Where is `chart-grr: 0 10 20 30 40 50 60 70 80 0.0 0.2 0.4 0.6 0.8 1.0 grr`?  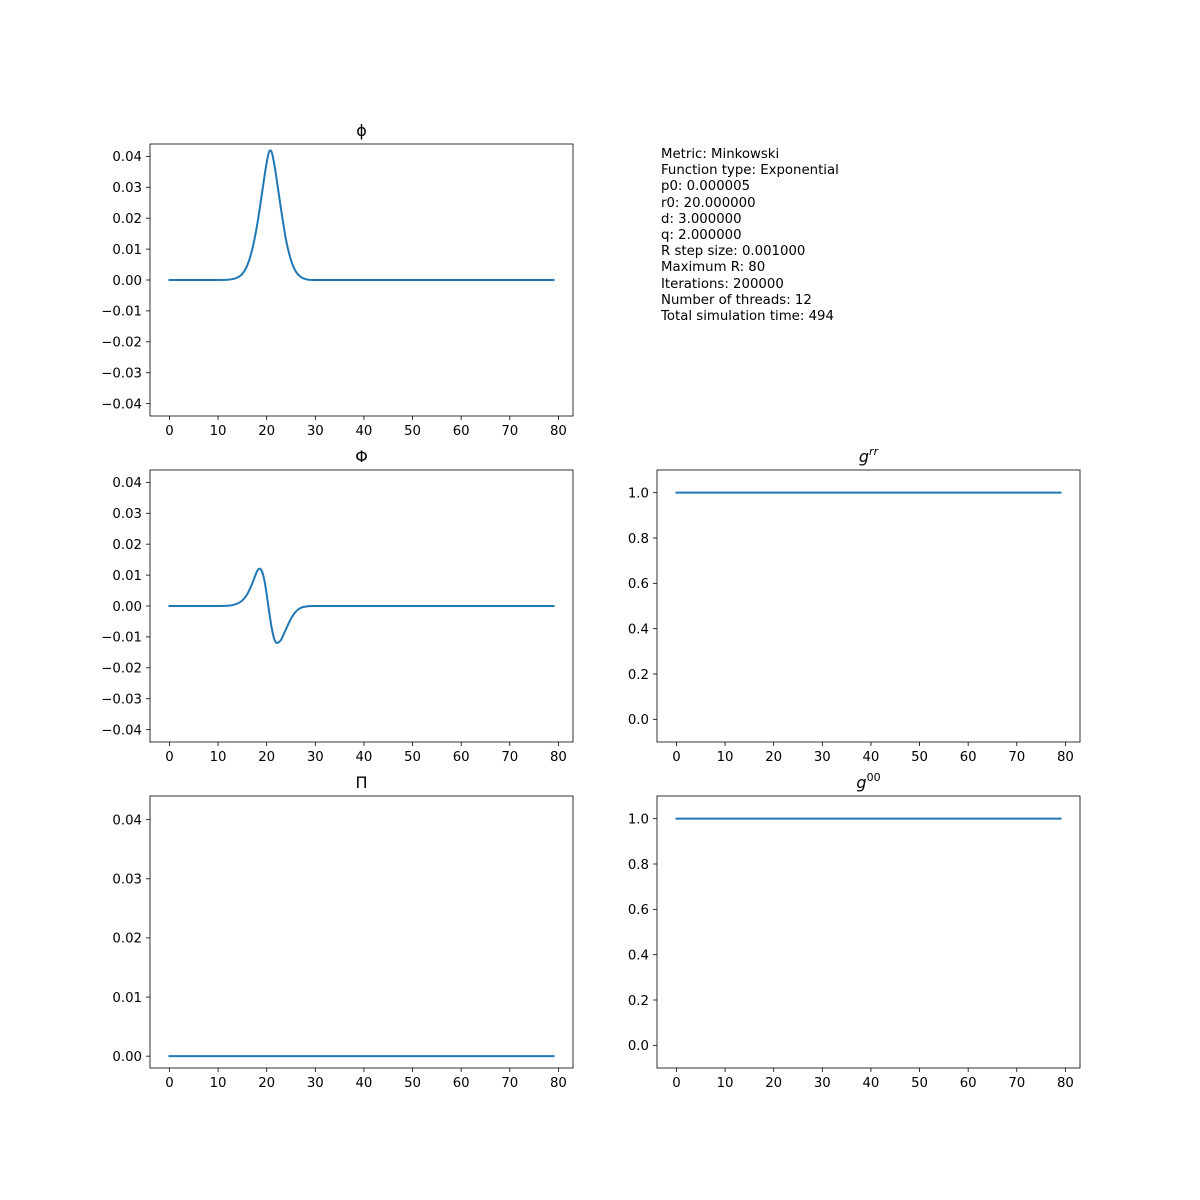
chart-grr: 0 10 20 30 40 50 60 70 80 0.0 0.2 0.4 0.6 0.8 1.0 grr is located at coordinates (854, 605).